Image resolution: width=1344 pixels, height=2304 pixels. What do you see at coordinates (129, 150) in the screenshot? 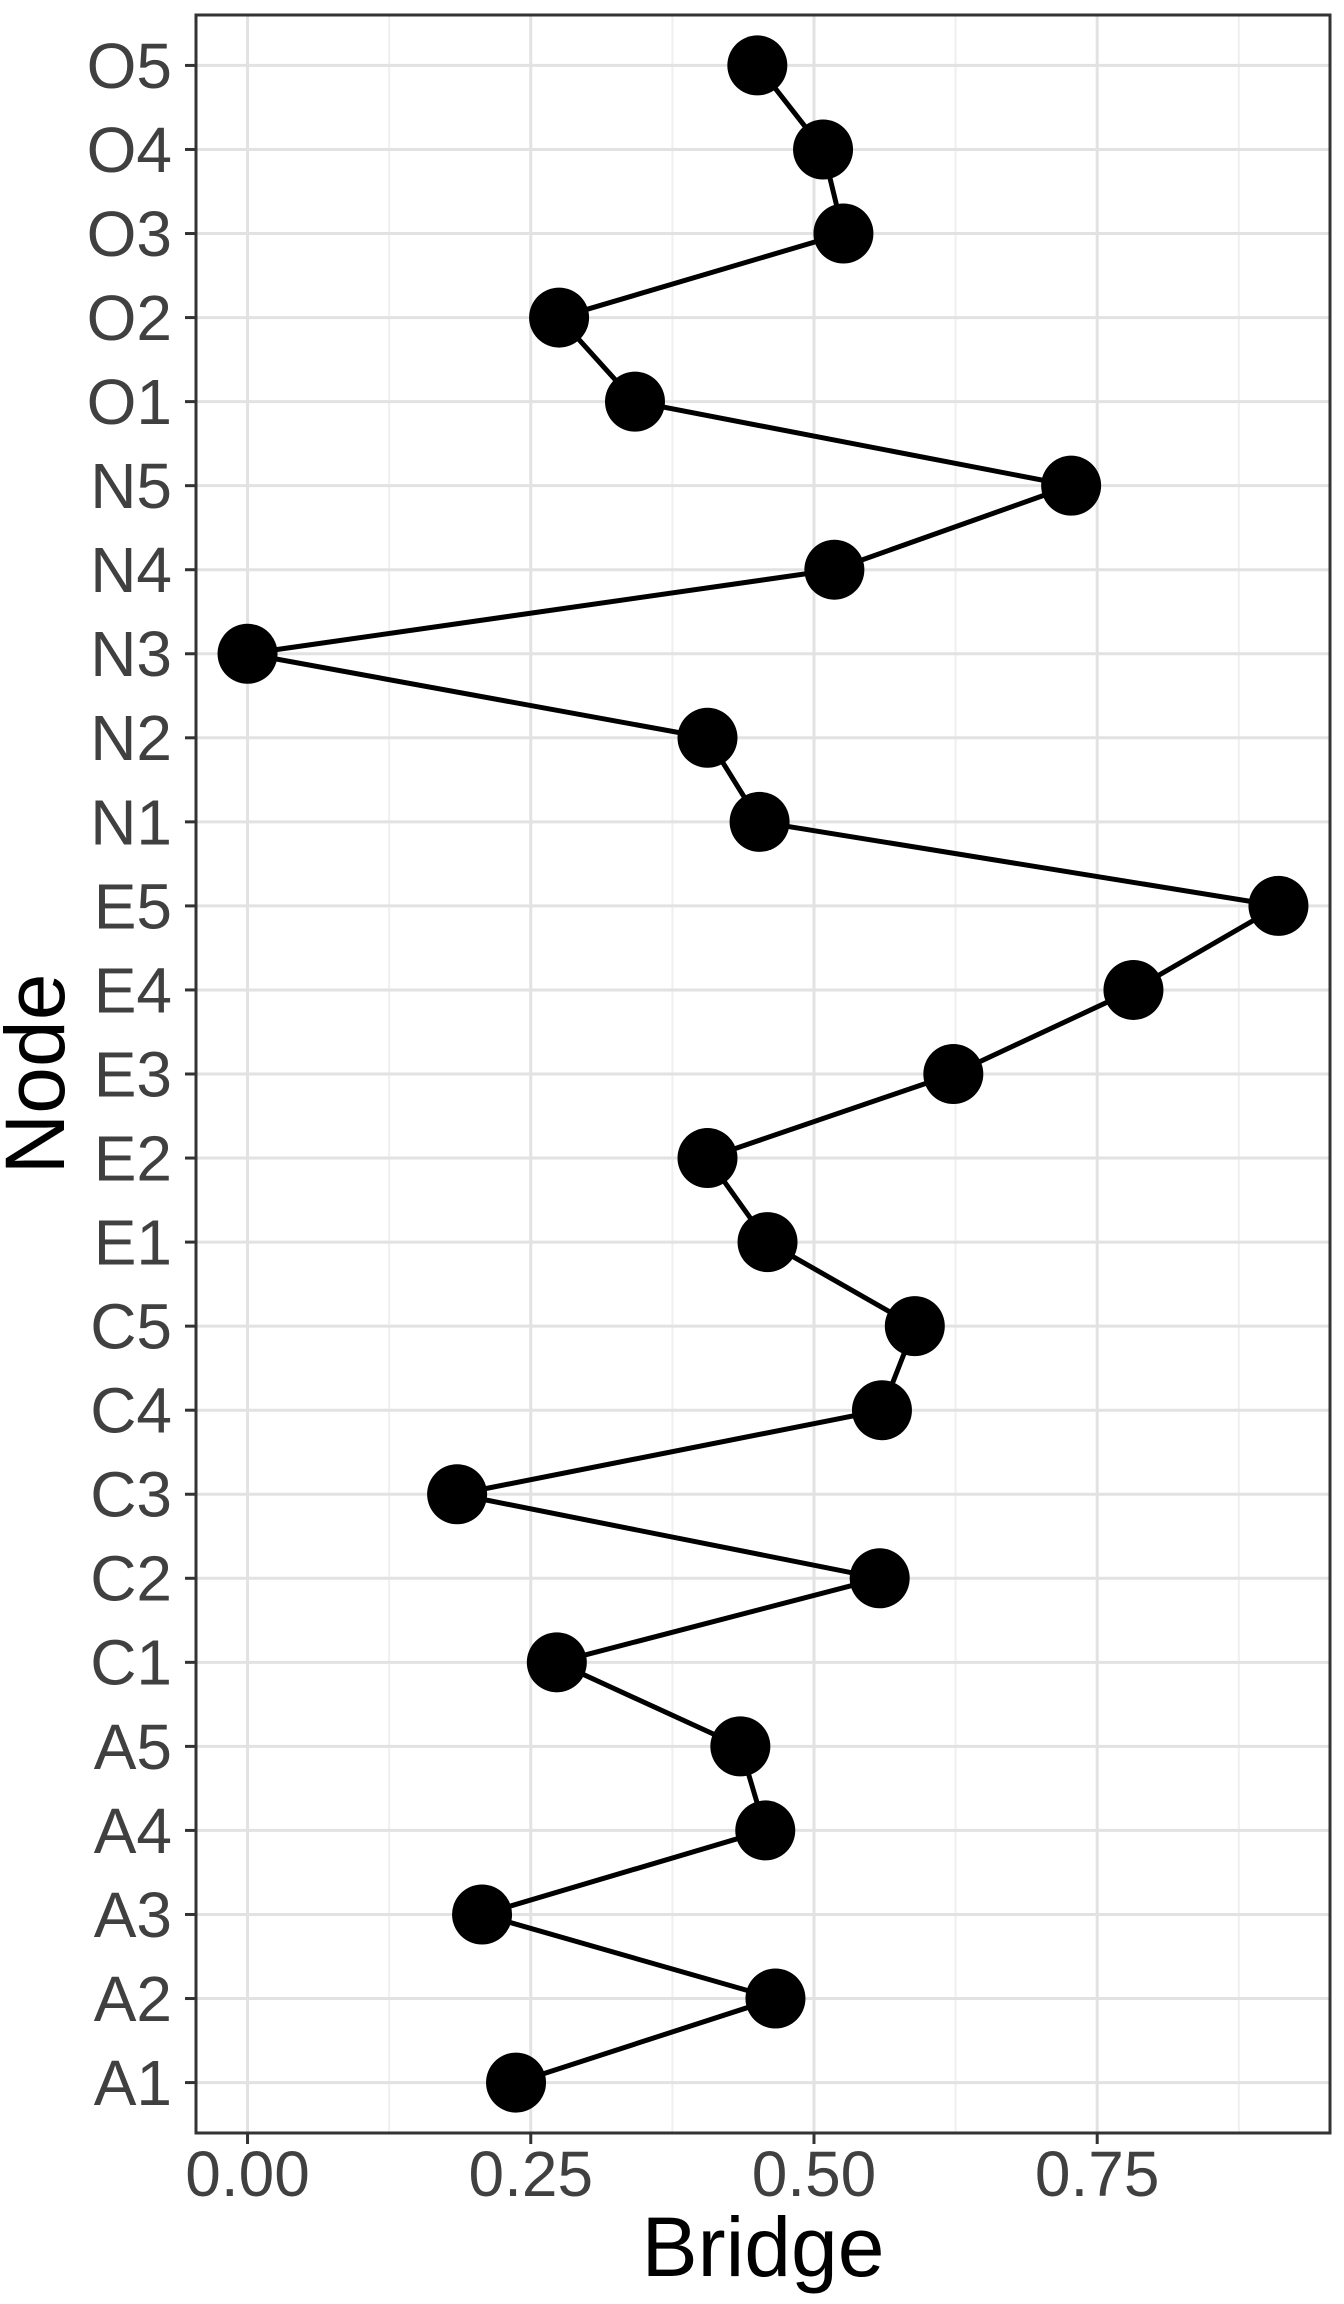
I see `y-tick-label: O4` at bounding box center [129, 150].